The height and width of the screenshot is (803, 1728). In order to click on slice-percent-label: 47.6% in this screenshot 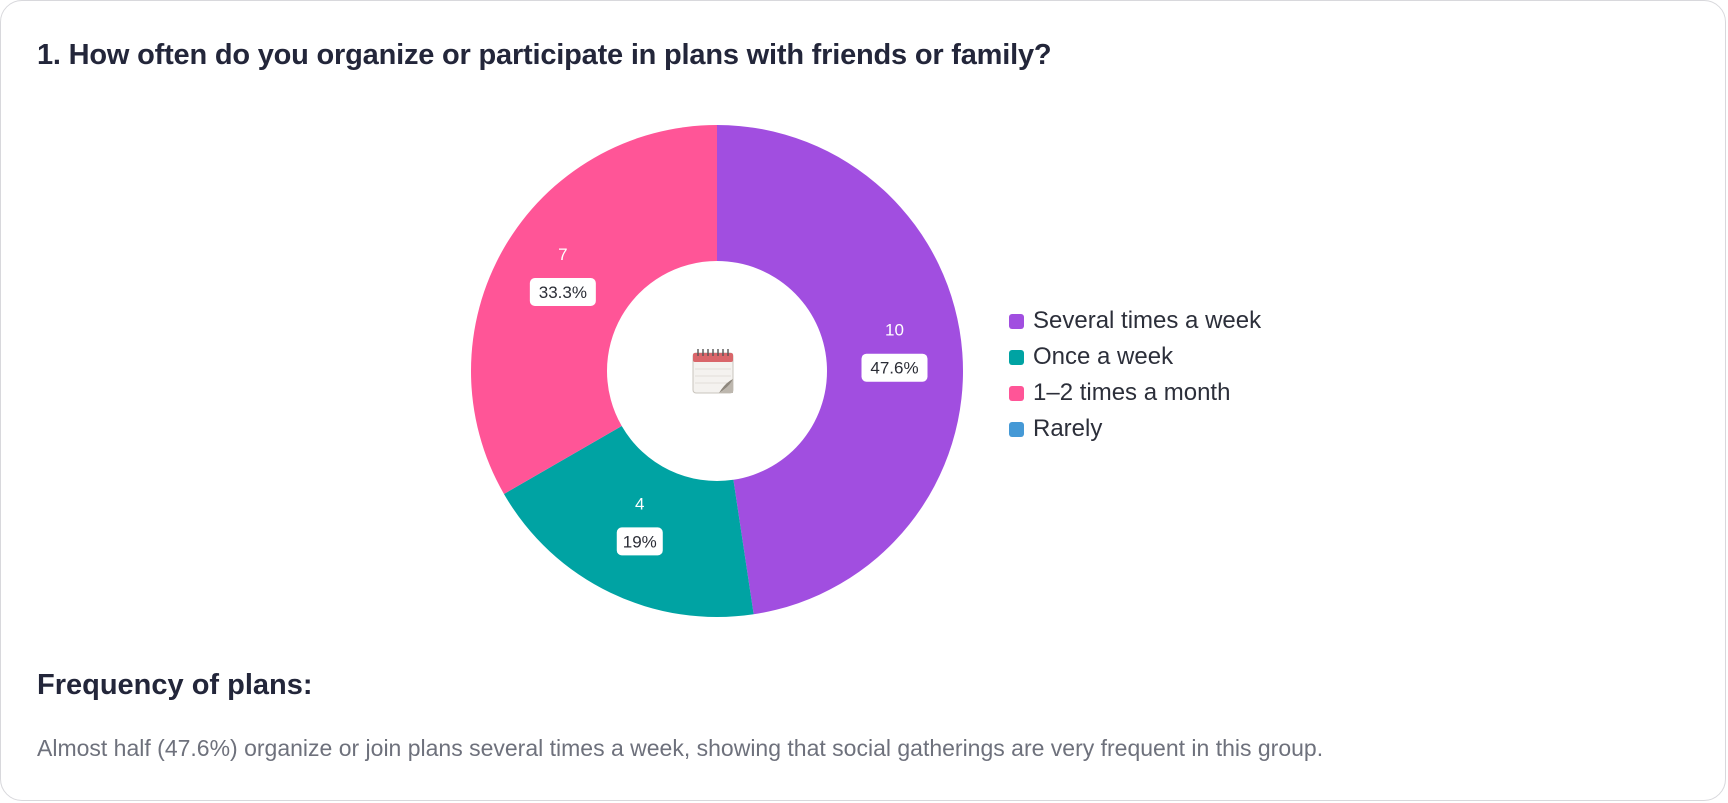, I will do `click(894, 368)`.